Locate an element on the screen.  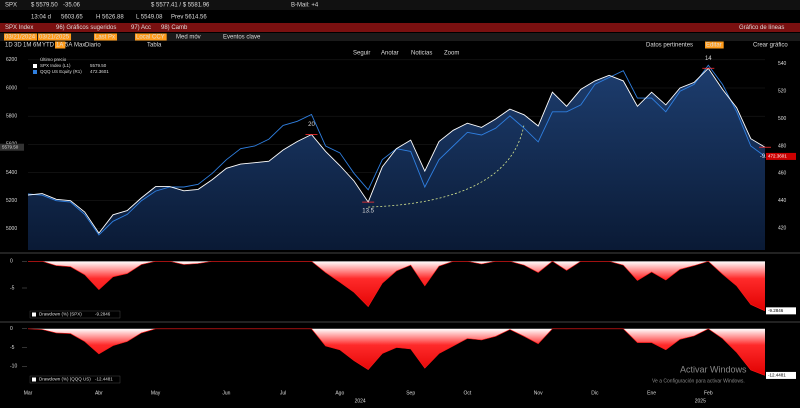
legend-title: Último precio is located at coordinates (53, 59).